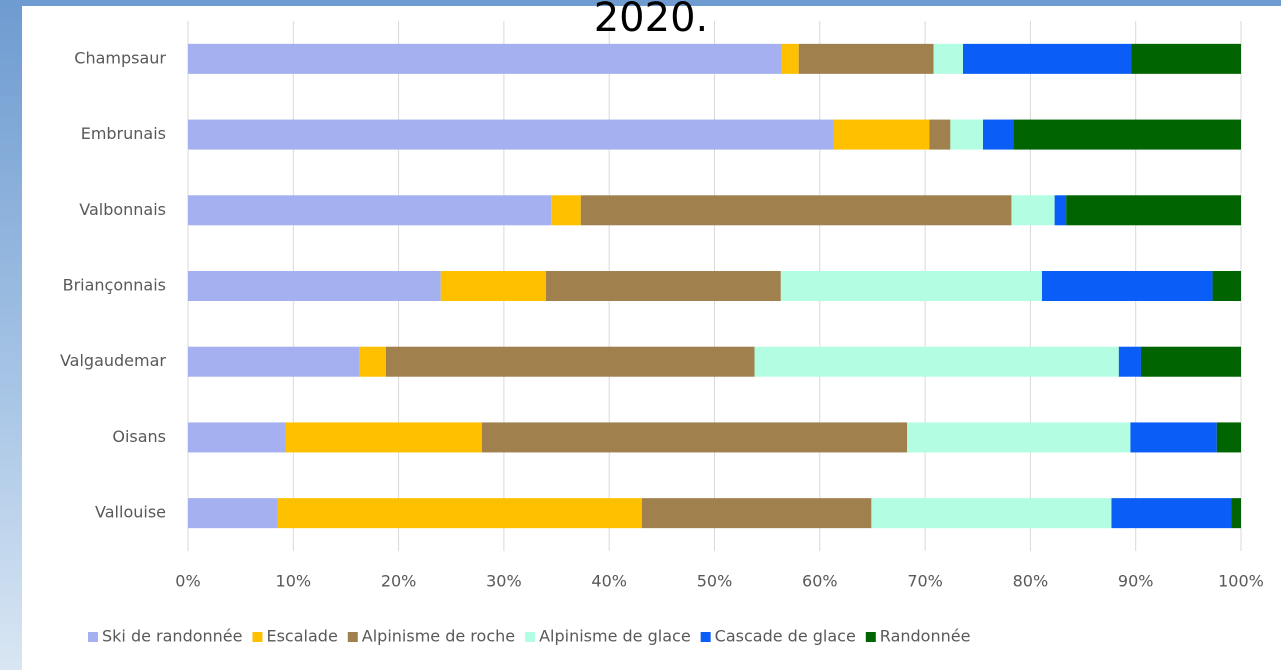  What do you see at coordinates (820, 581) in the screenshot?
I see `x-tick-label: 60%` at bounding box center [820, 581].